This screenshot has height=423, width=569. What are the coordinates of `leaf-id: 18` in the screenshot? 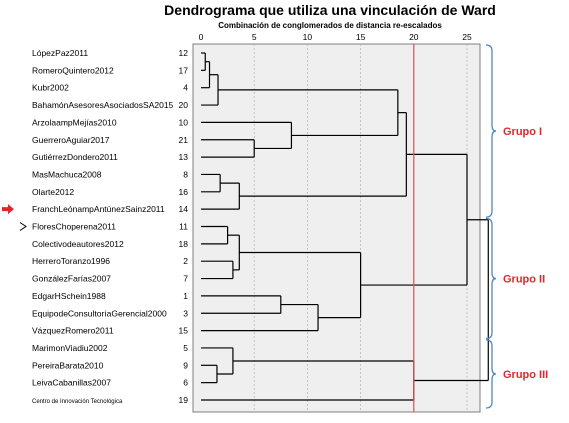 It's located at (184, 244).